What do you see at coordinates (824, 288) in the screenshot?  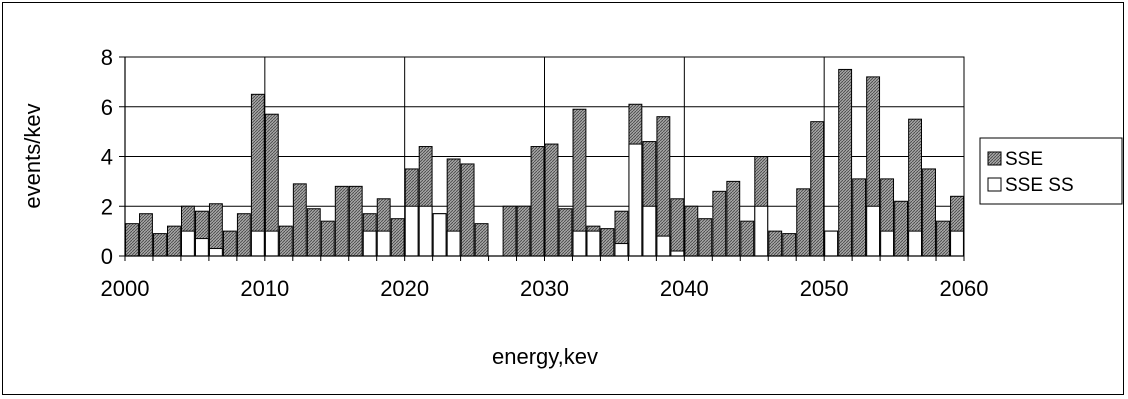 I see `x-tick-label: 2050` at bounding box center [824, 288].